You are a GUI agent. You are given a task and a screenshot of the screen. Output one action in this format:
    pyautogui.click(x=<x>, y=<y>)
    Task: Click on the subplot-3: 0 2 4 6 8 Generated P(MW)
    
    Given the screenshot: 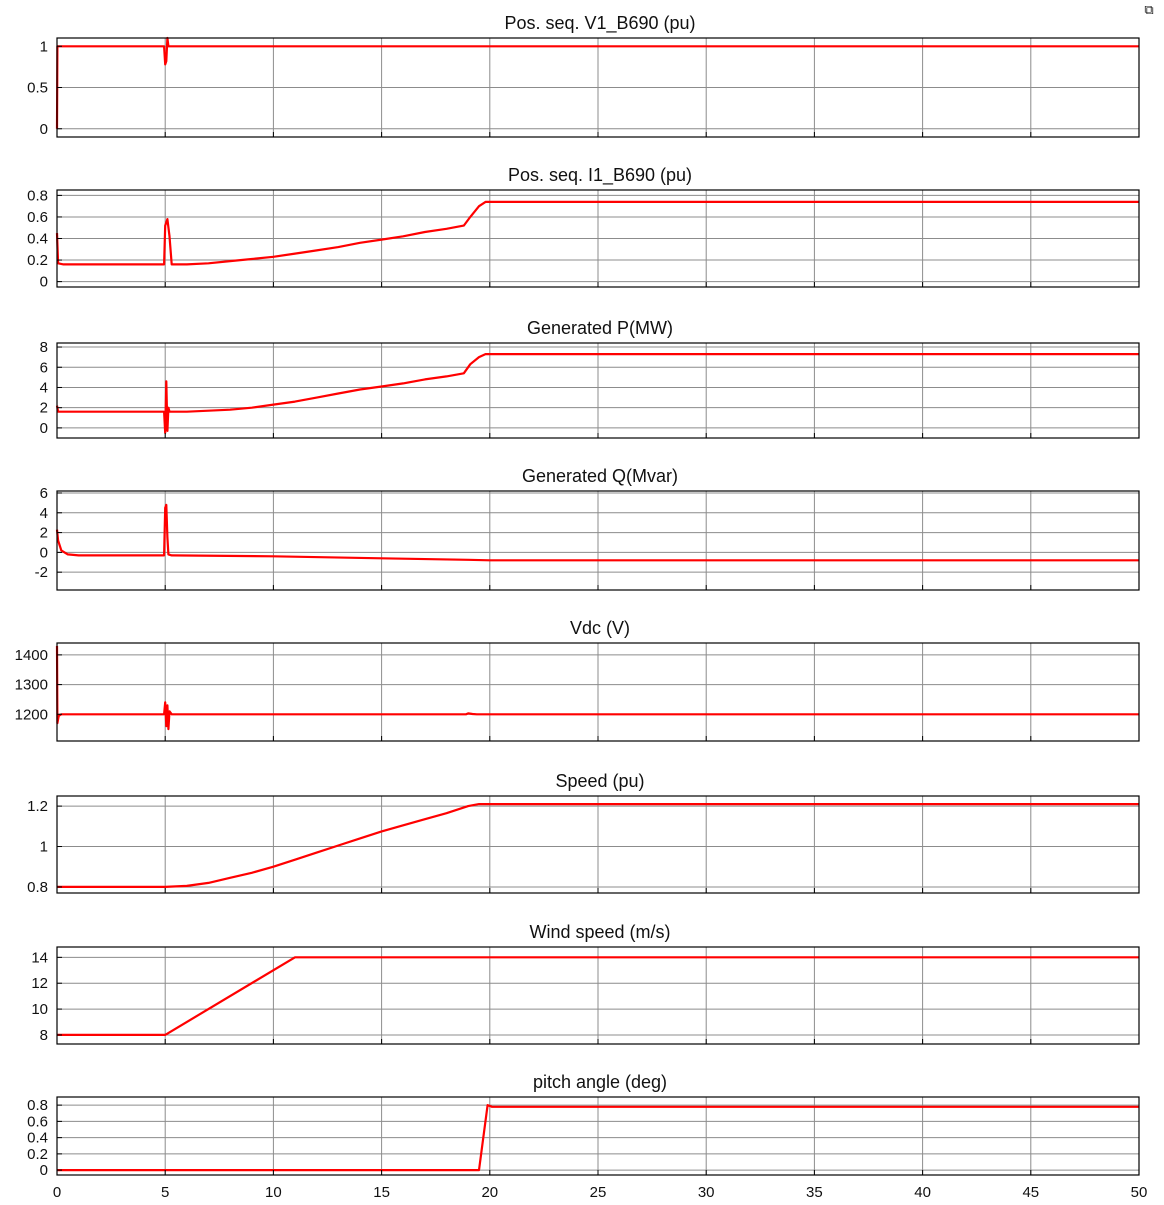 What is the action you would take?
    pyautogui.click(x=590, y=378)
    